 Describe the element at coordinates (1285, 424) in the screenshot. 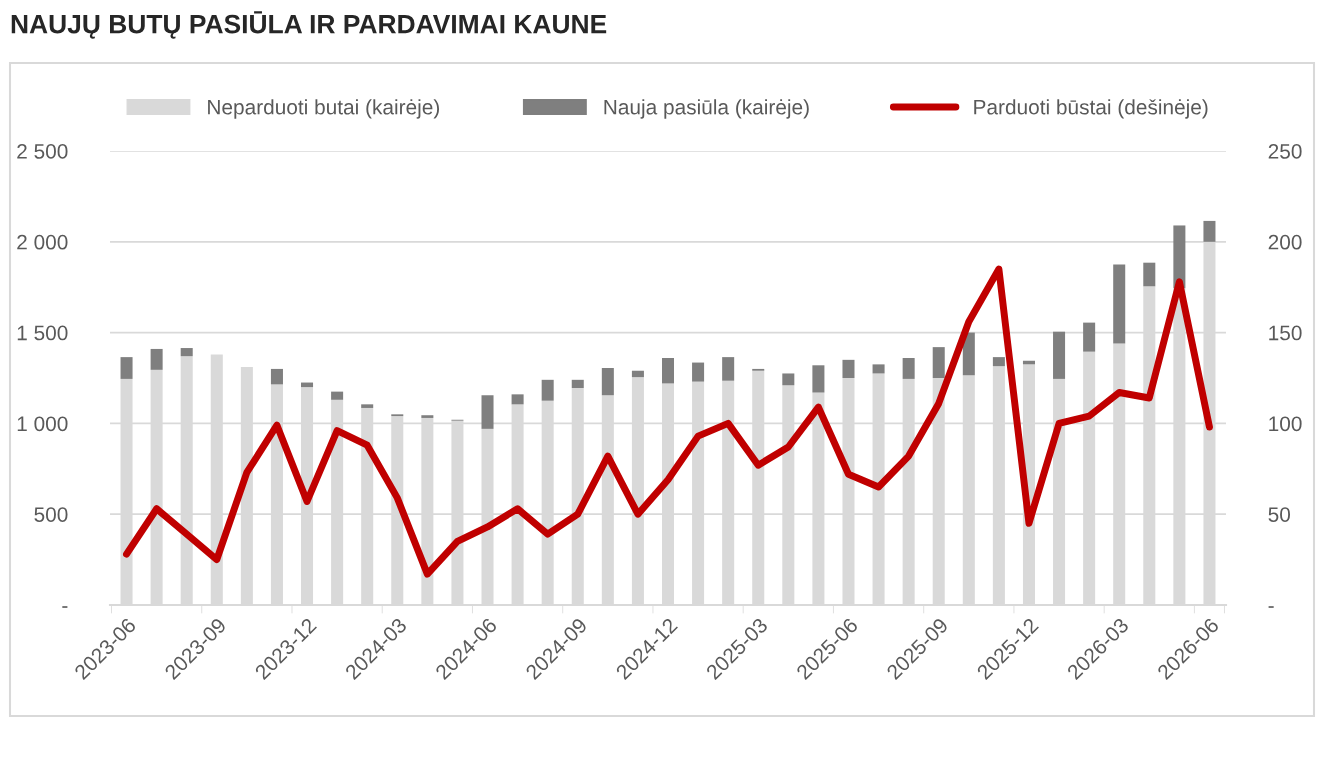

I see `y2-tick-label: 100` at that location.